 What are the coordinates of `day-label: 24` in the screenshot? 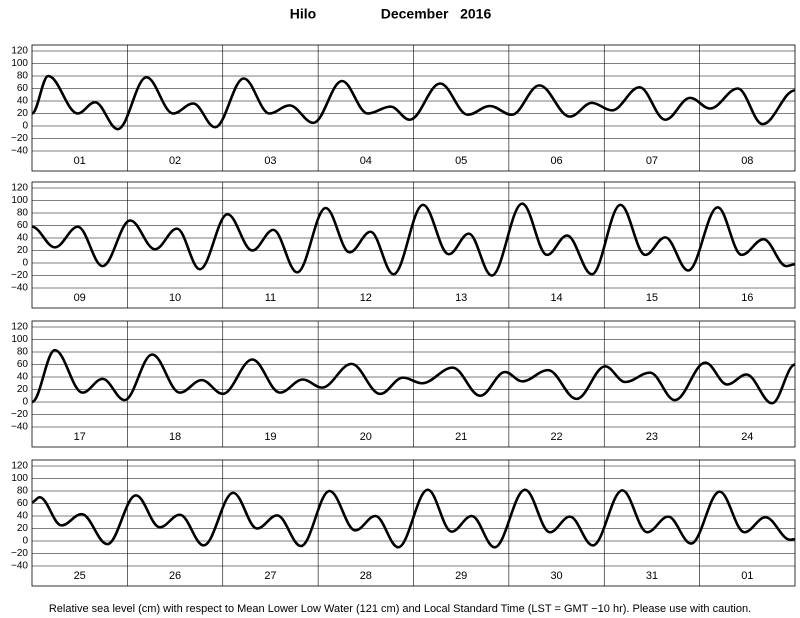 It's located at (747, 437).